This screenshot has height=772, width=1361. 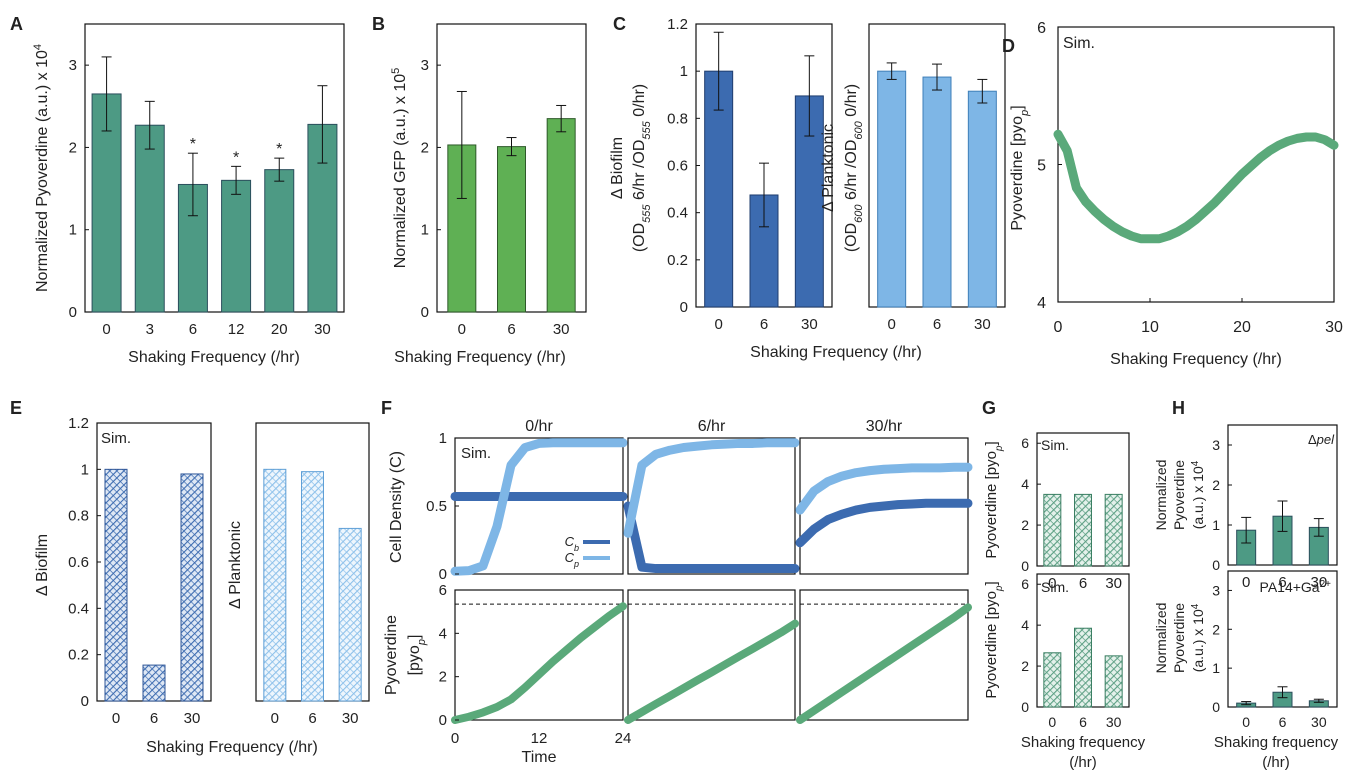 I want to click on y-axis-label: Cell Density (C), so click(x=396, y=507).